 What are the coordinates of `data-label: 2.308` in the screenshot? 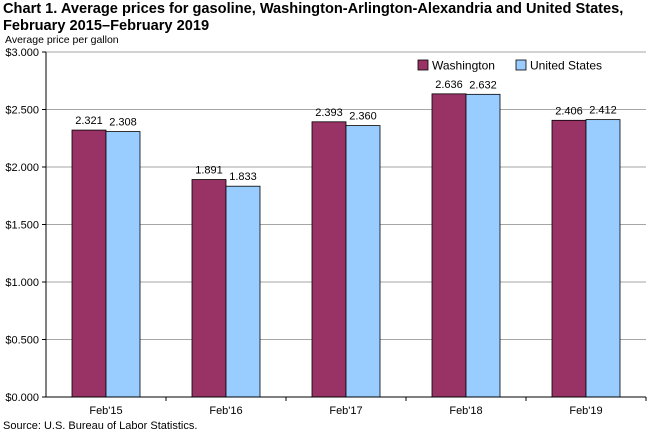 It's located at (123, 123).